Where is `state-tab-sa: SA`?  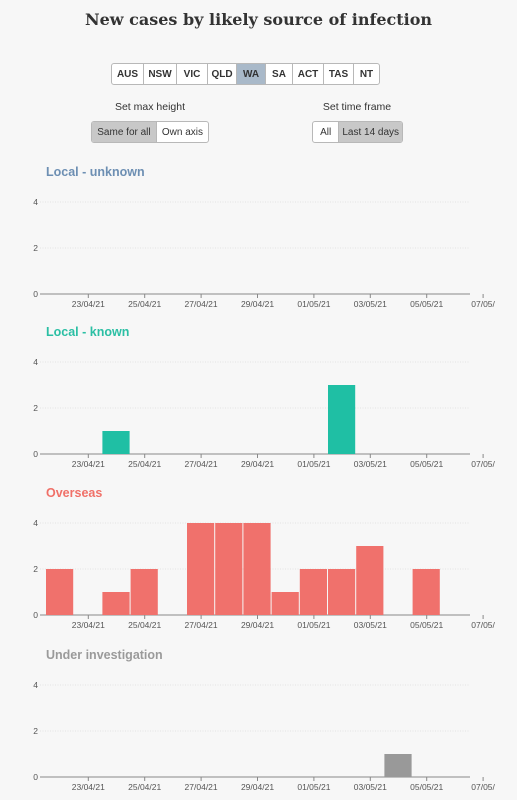 state-tab-sa: SA is located at coordinates (279, 74).